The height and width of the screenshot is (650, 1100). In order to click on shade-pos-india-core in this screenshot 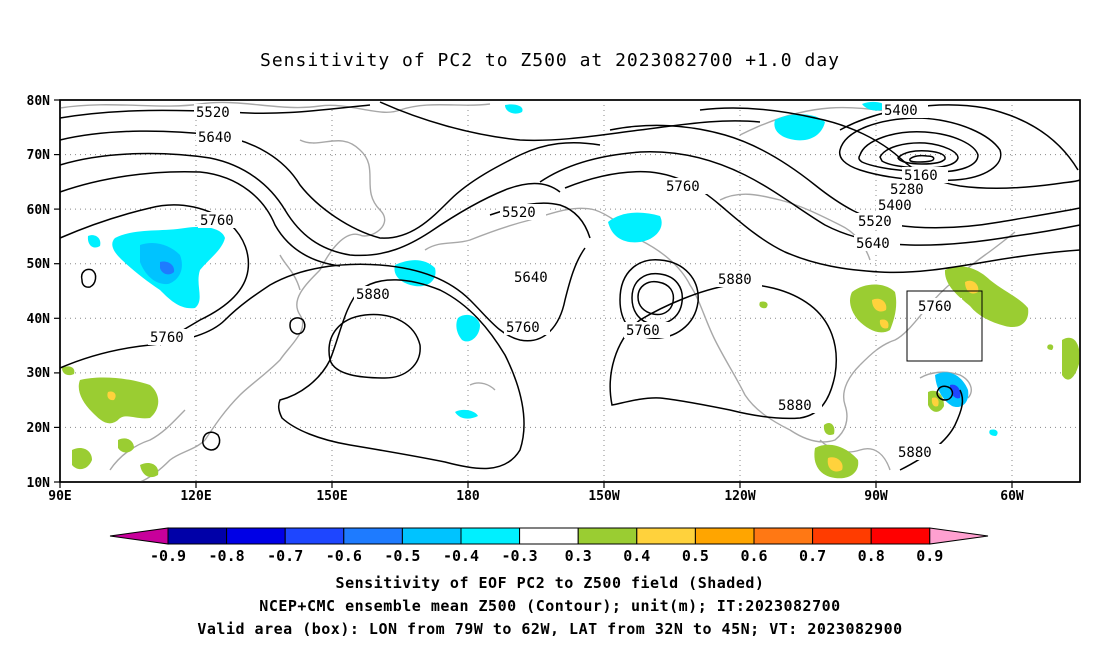, I will do `click(111, 396)`.